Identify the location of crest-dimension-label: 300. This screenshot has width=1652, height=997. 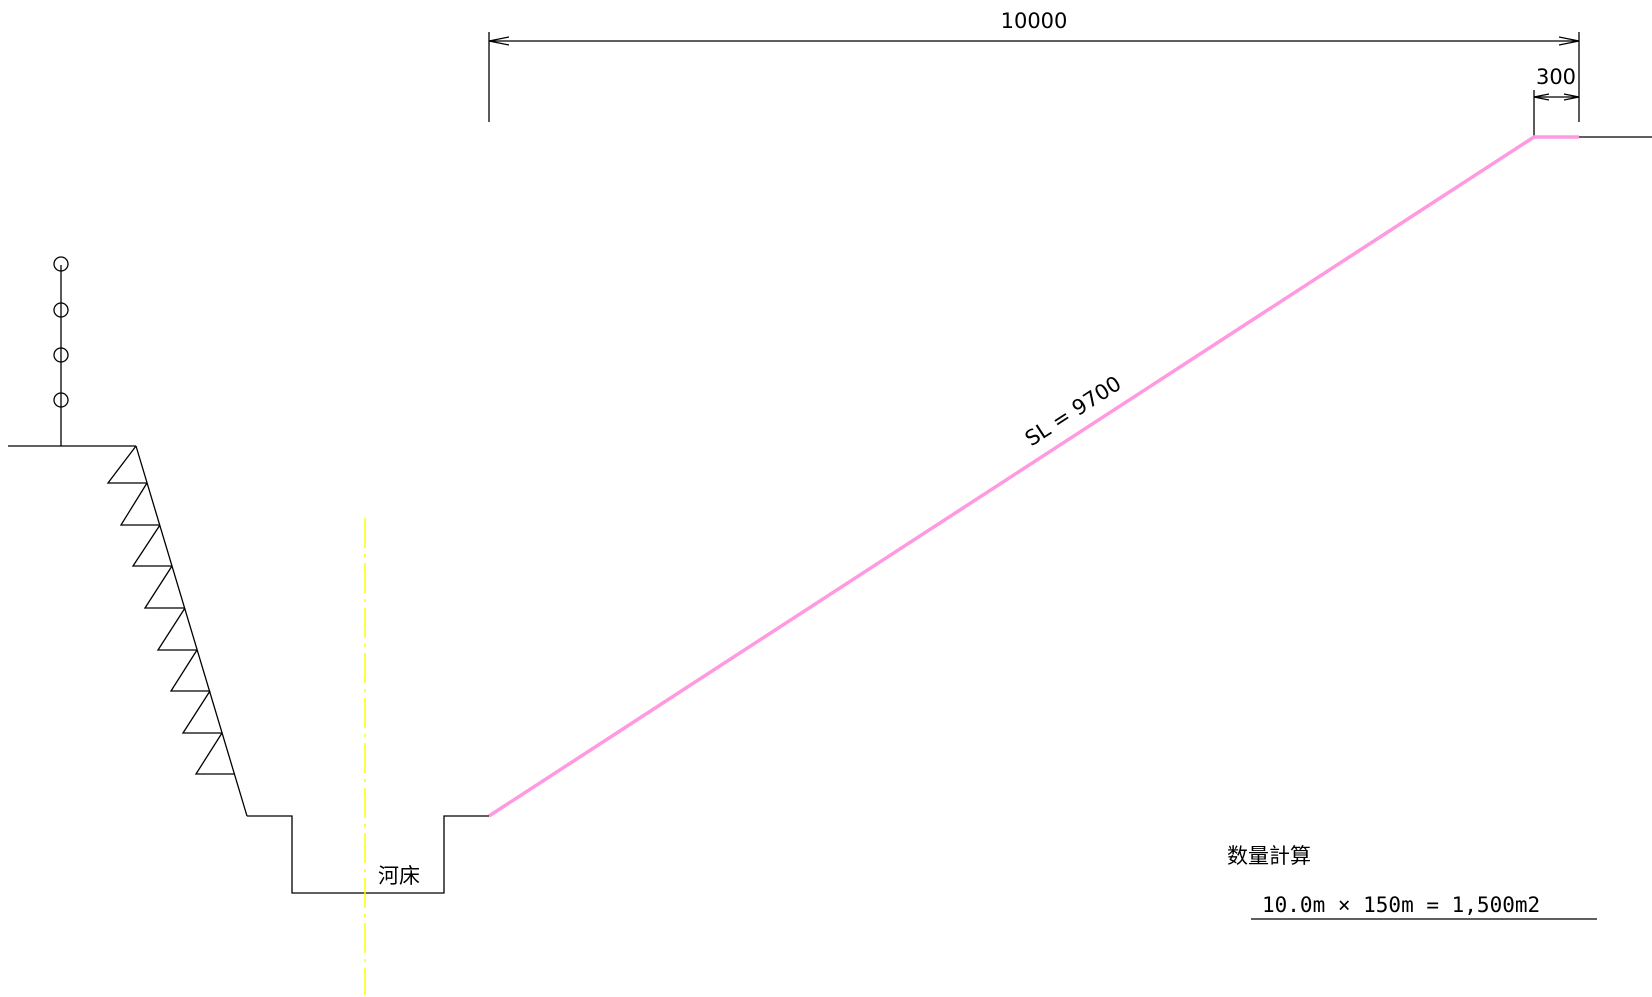
(1556, 77).